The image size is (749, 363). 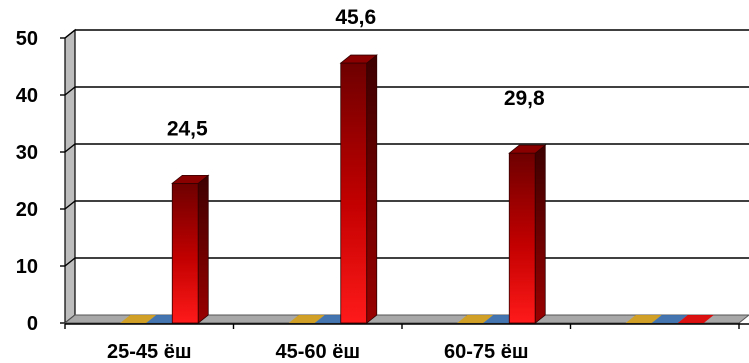 What do you see at coordinates (187, 128) in the screenshot?
I see `data-label: 24,5` at bounding box center [187, 128].